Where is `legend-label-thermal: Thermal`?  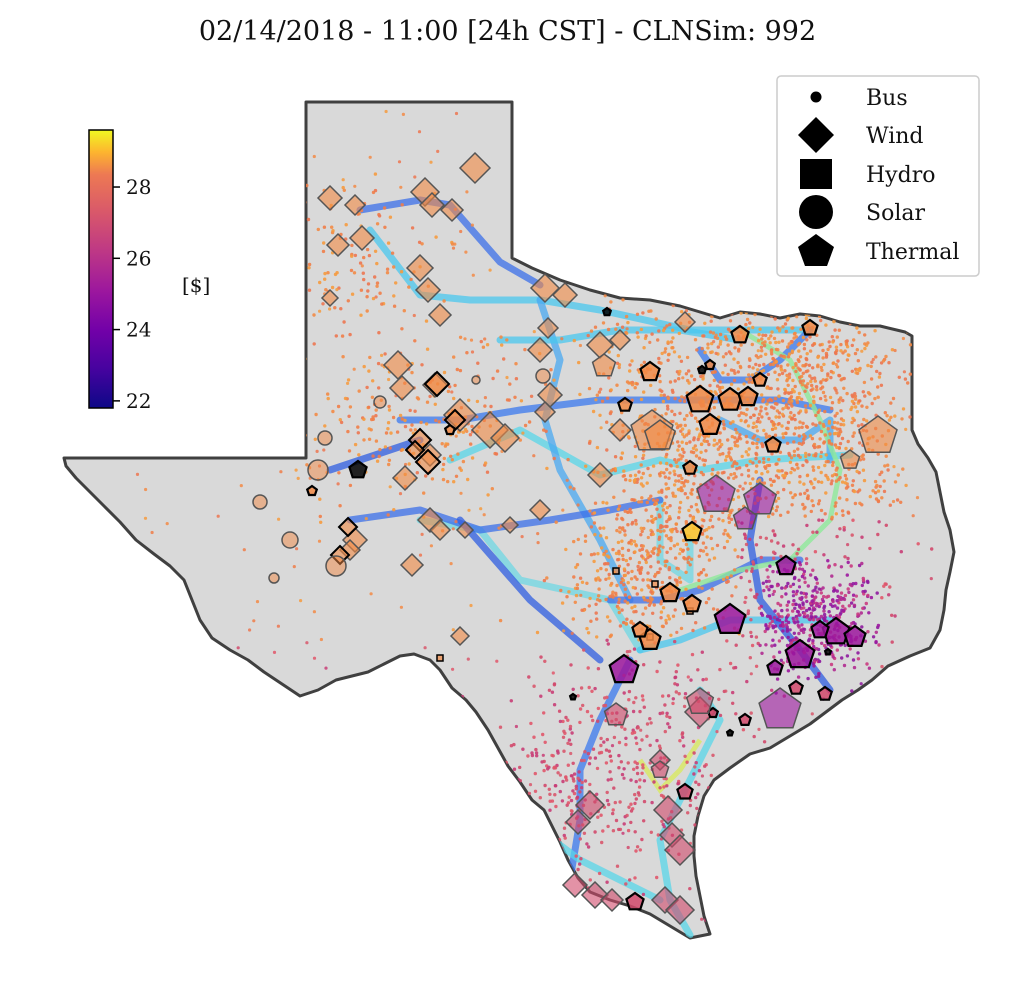
legend-label-thermal: Thermal is located at coordinates (912, 252).